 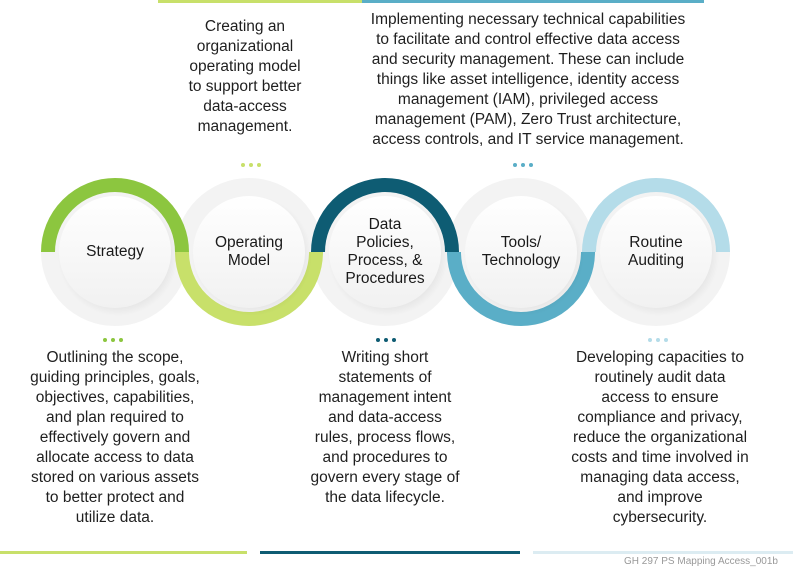 I want to click on top-bar-tools, so click(x=533, y=1).